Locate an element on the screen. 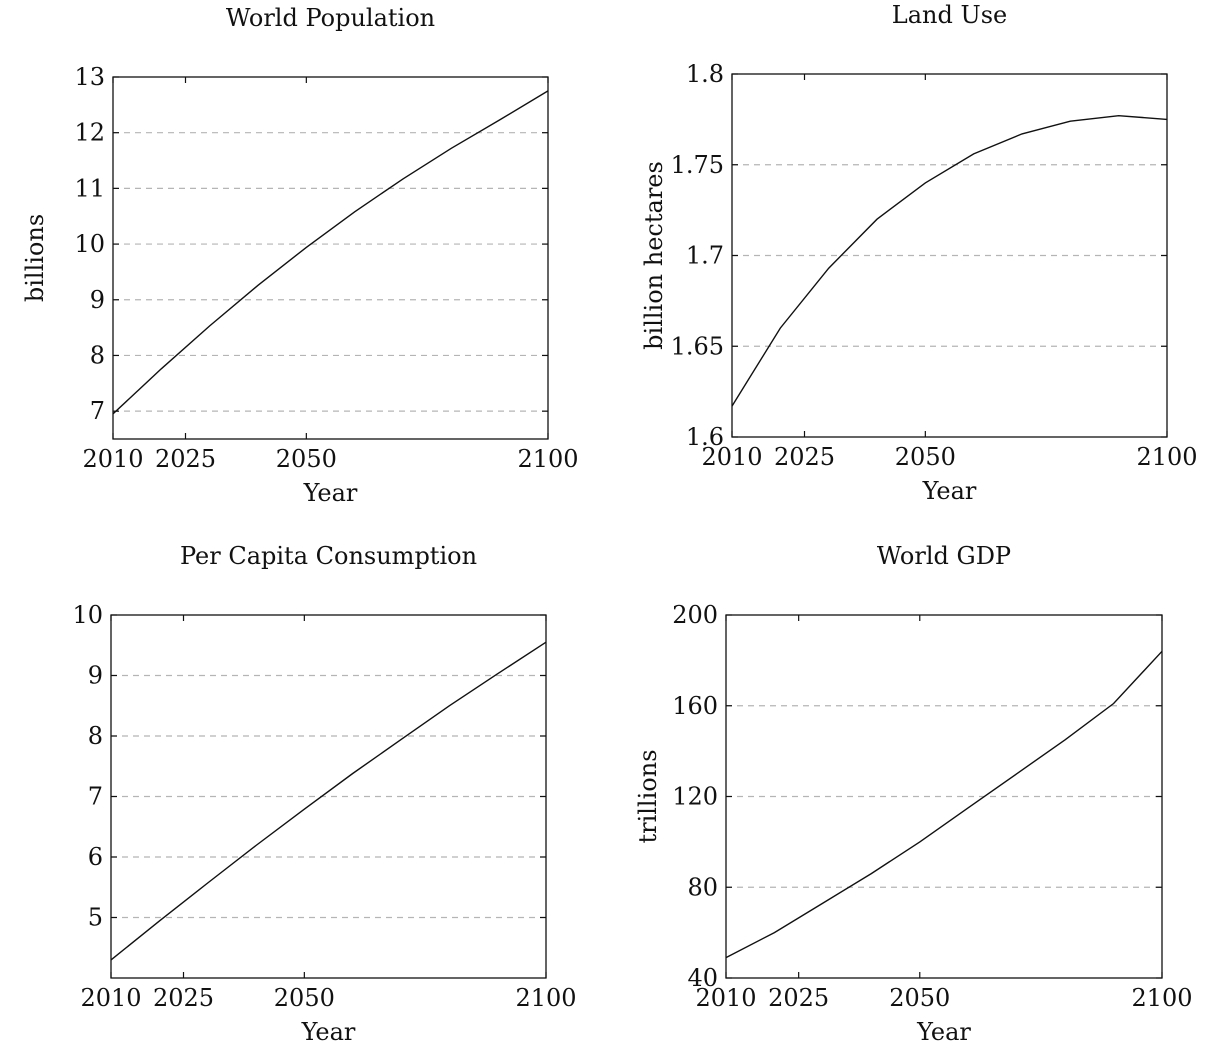 Image resolution: width=1226 pixels, height=1054 pixels. world-population-ytick-label-4: 11 is located at coordinates (89, 188).